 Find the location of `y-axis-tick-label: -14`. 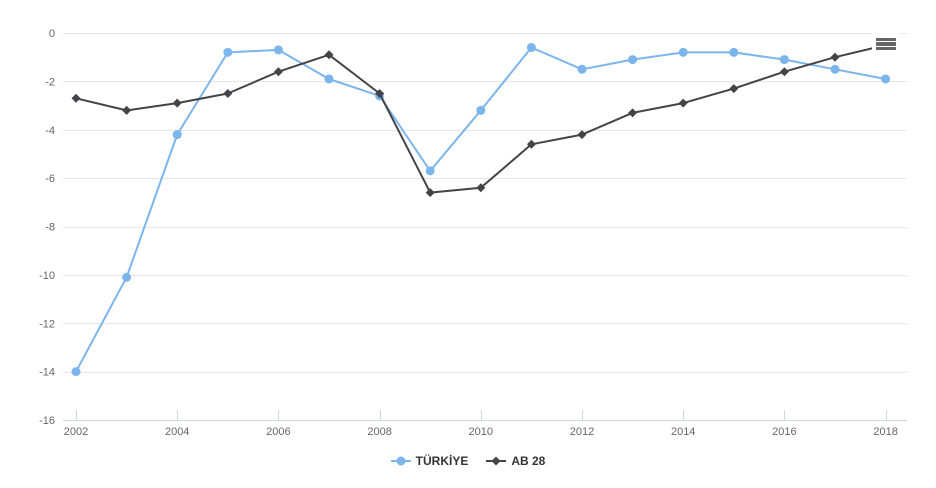

y-axis-tick-label: -14 is located at coordinates (47, 373).